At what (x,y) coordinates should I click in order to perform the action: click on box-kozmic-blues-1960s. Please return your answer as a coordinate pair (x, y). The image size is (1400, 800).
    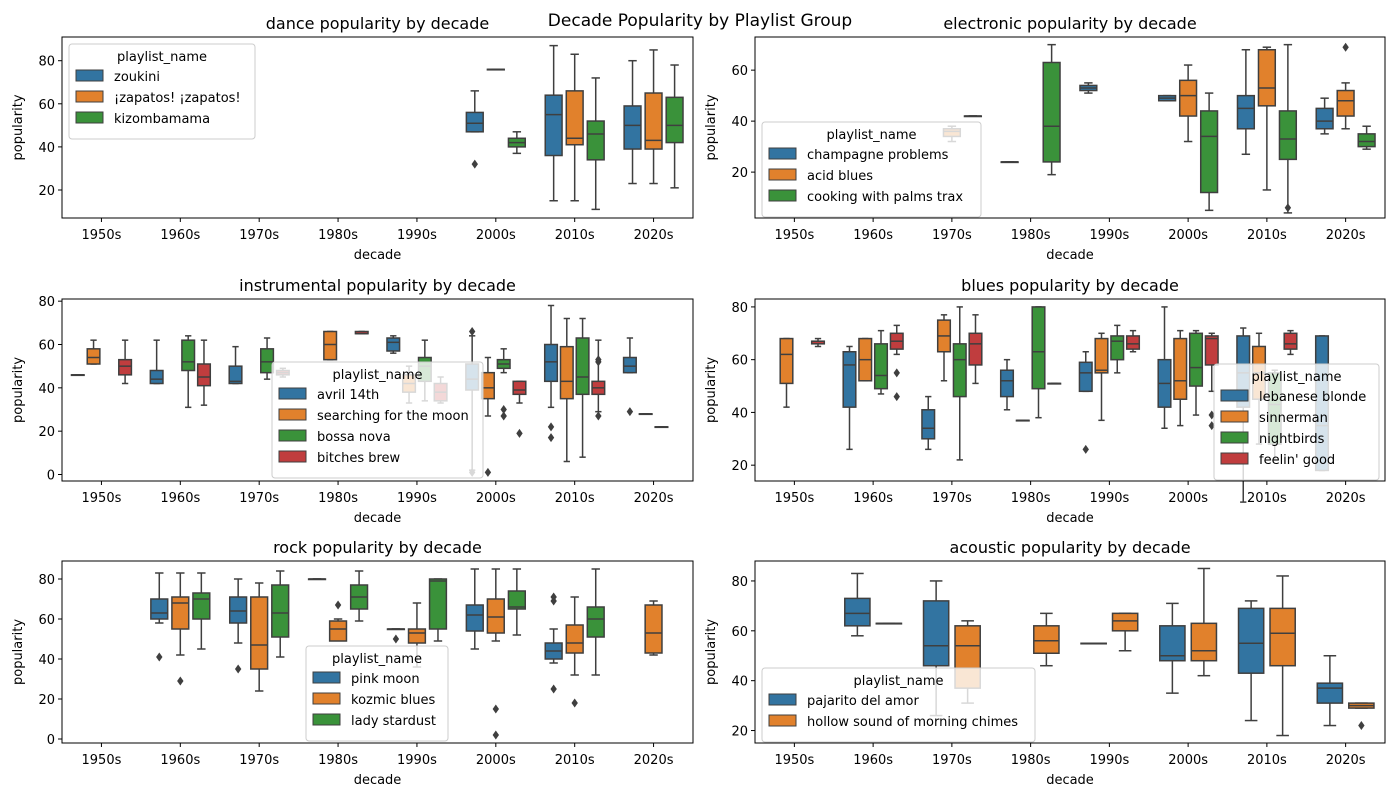
    Looking at the image, I should click on (180, 629).